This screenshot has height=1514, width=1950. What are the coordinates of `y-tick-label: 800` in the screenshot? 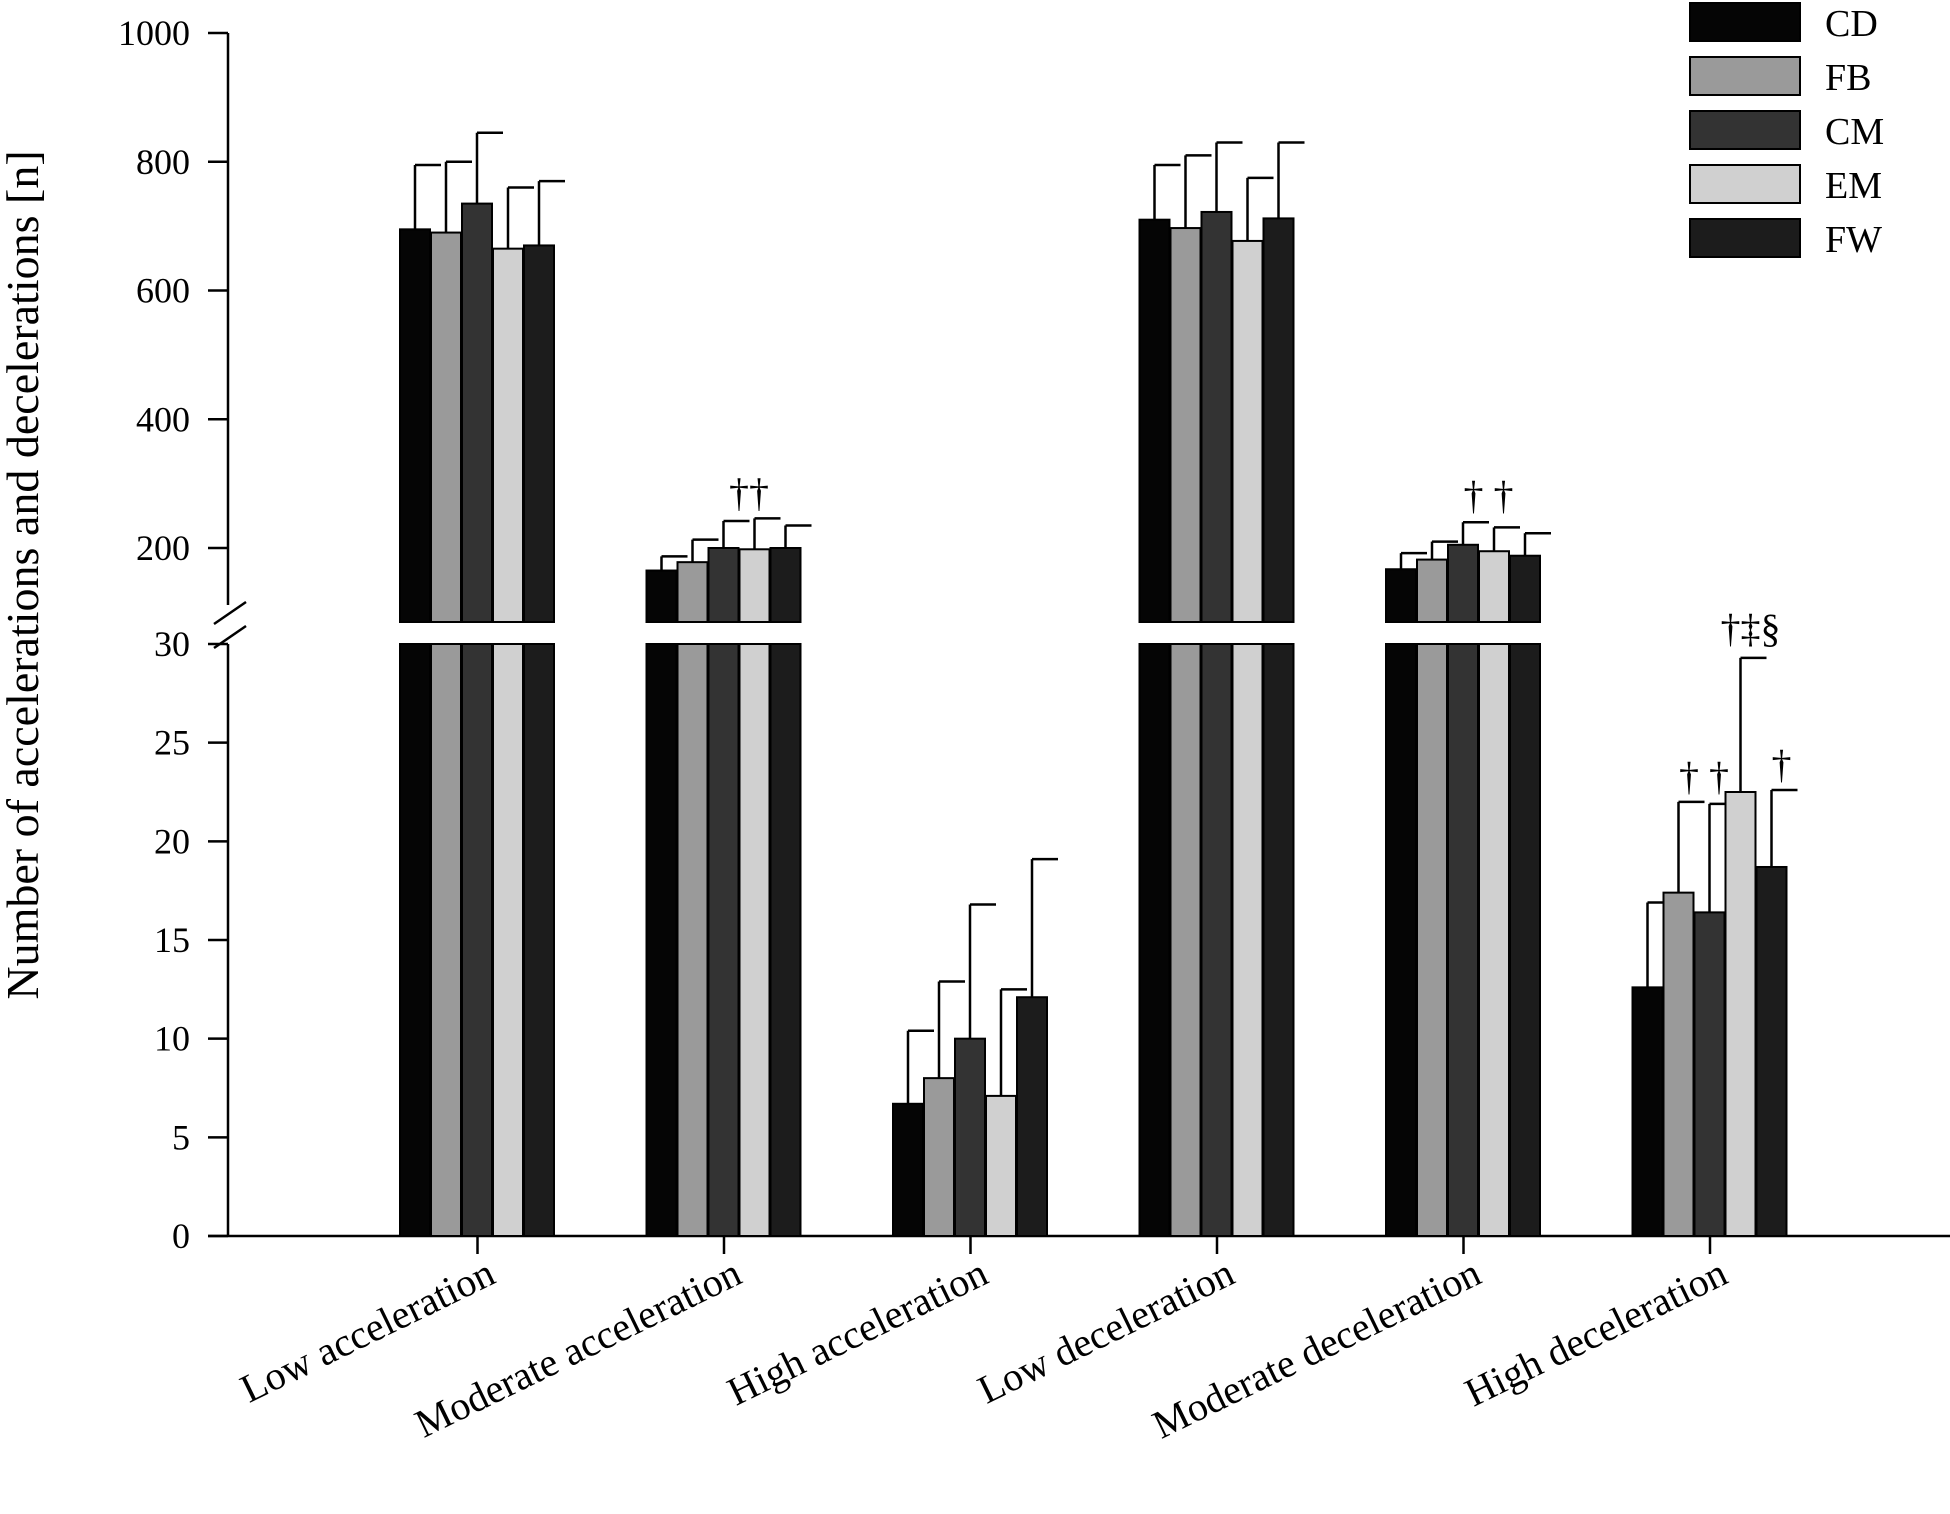 It's located at (163, 162).